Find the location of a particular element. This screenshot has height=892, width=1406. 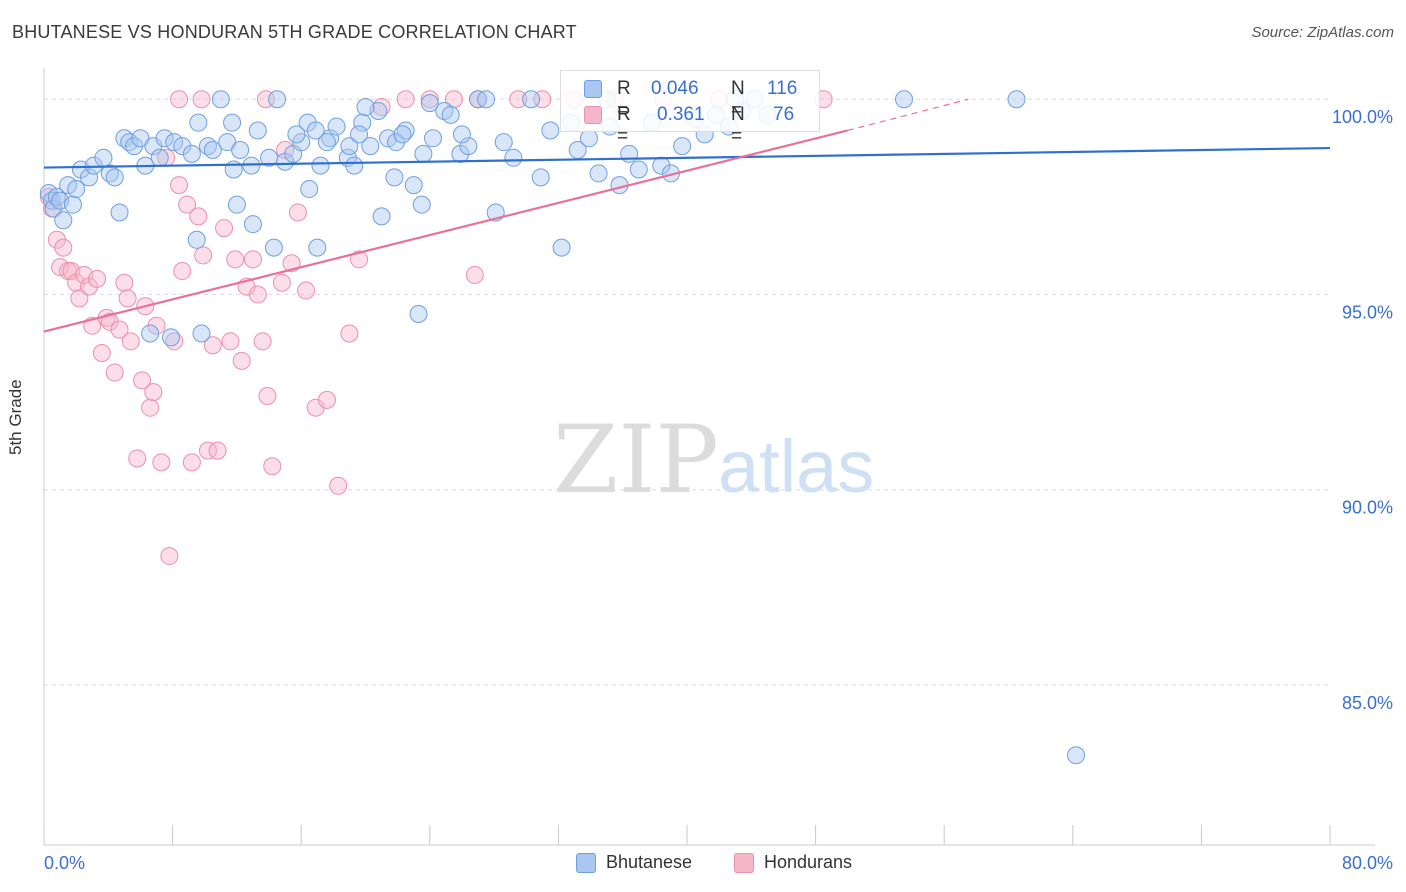

r-value: 0.361 is located at coordinates (681, 114).